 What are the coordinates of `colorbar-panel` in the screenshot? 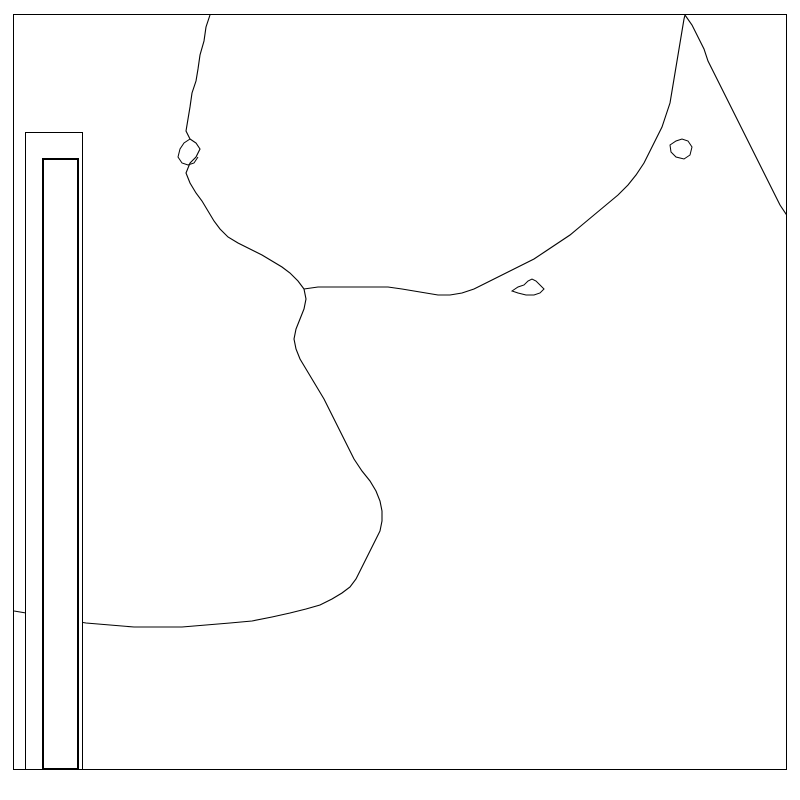 It's located at (54, 451).